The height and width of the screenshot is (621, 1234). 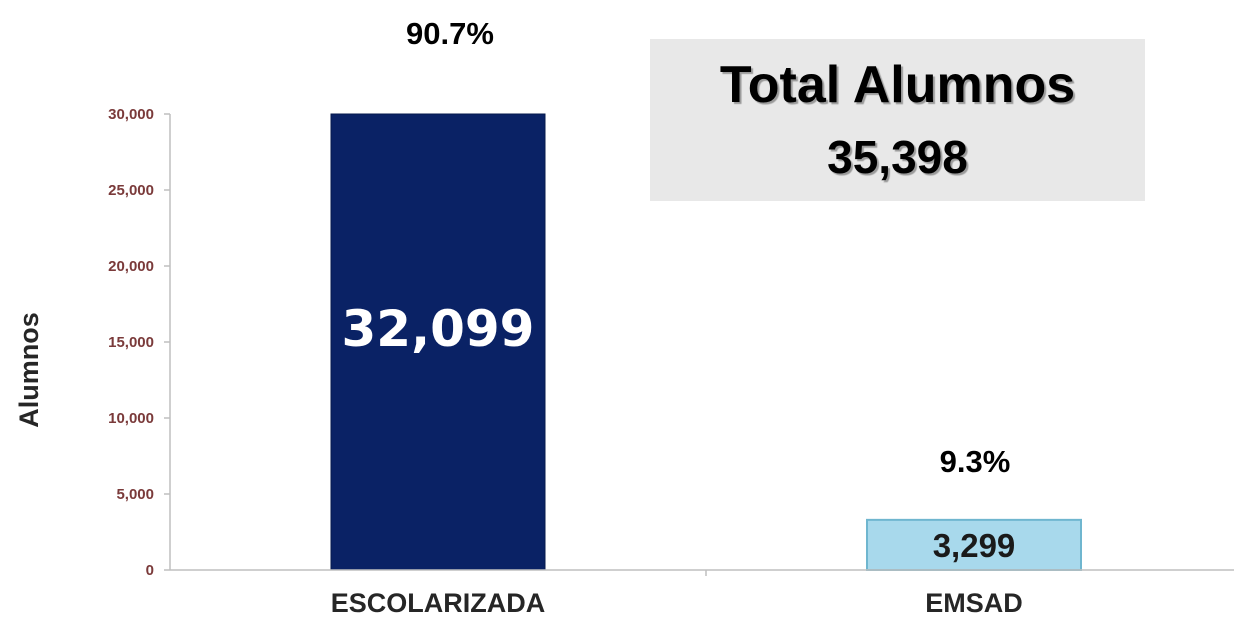 What do you see at coordinates (974, 603) in the screenshot?
I see `x-category-label: EMSAD` at bounding box center [974, 603].